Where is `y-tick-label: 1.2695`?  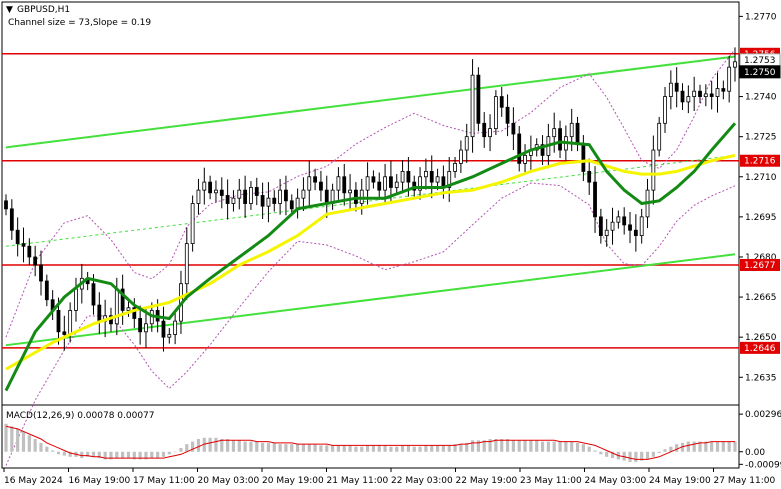
y-tick-label: 1.2695 is located at coordinates (761, 218).